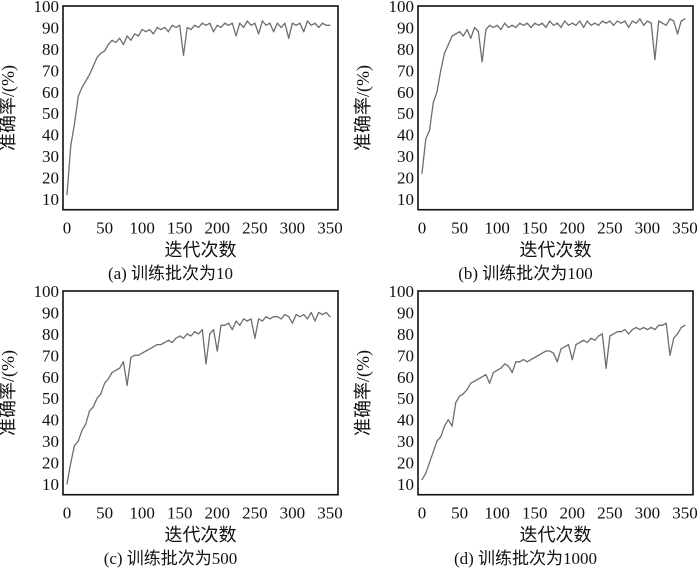  What do you see at coordinates (50, 27) in the screenshot?
I see `y-tick-label: 90` at bounding box center [50, 27].